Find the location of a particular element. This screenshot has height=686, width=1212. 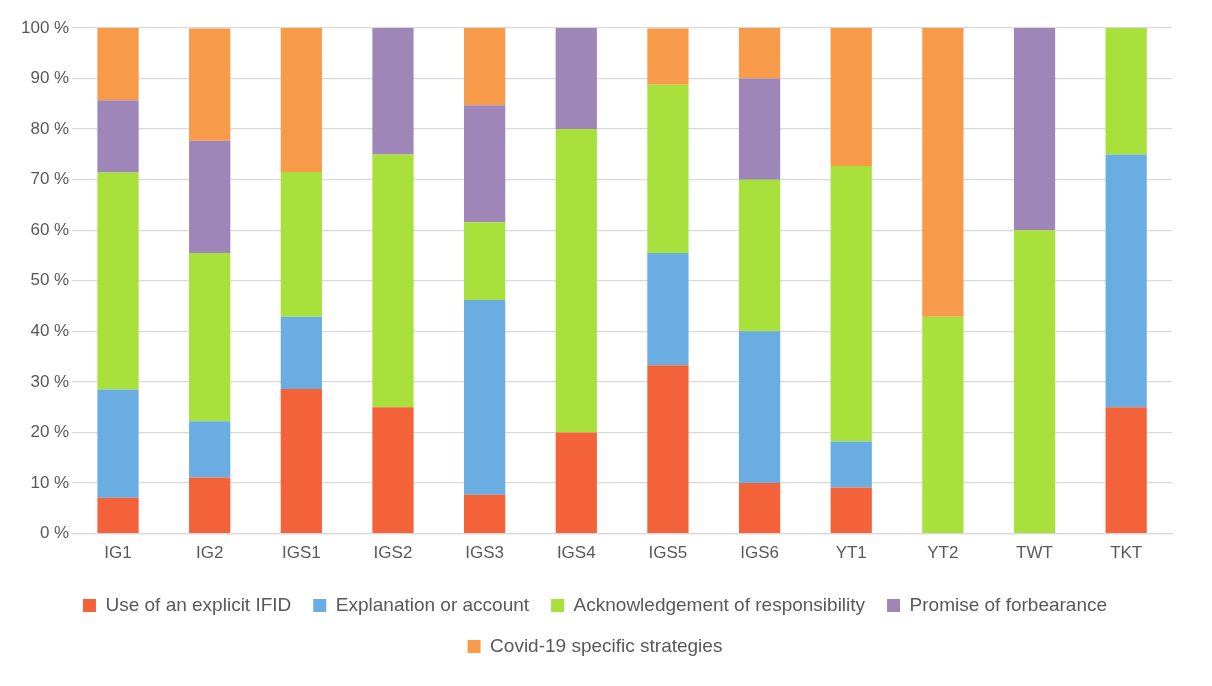

legend-label: Acknowledgement of responsibility is located at coordinates (719, 604).